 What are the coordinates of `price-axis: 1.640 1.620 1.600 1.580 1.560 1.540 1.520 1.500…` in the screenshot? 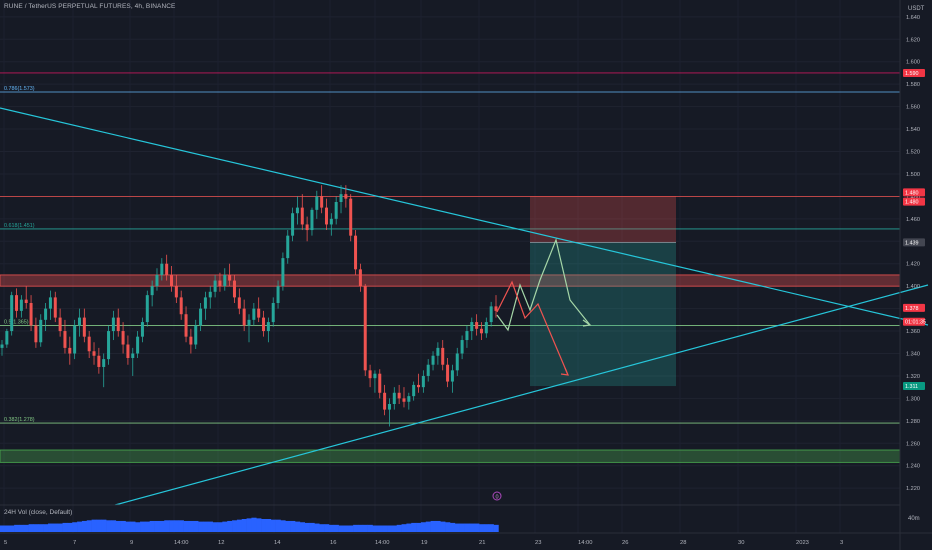 It's located at (913, 253).